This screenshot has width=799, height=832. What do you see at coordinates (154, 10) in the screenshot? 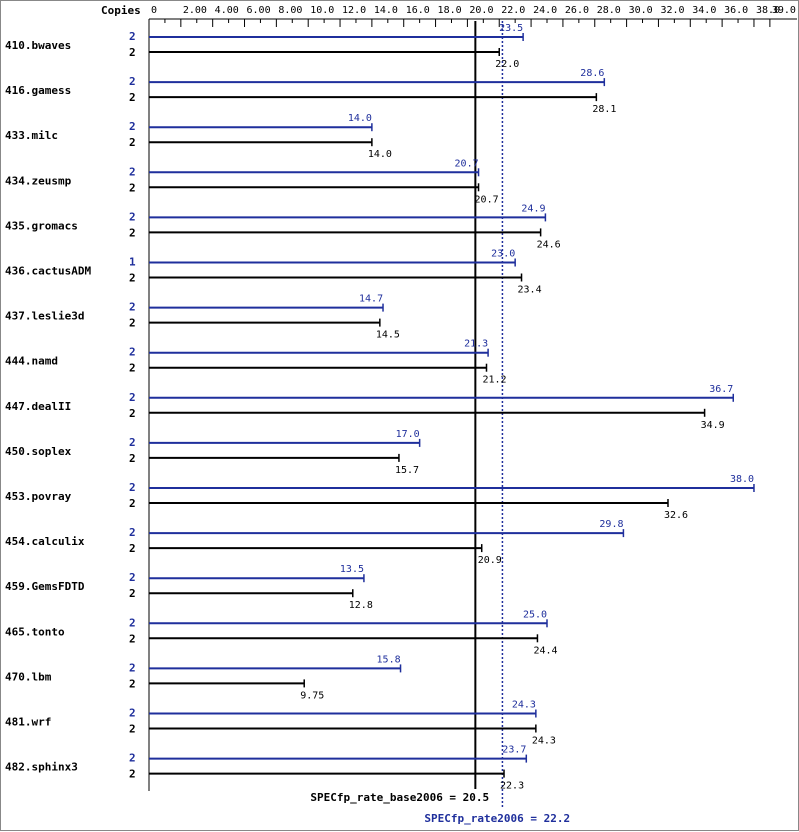
I see `x-tick-label: 0` at bounding box center [154, 10].